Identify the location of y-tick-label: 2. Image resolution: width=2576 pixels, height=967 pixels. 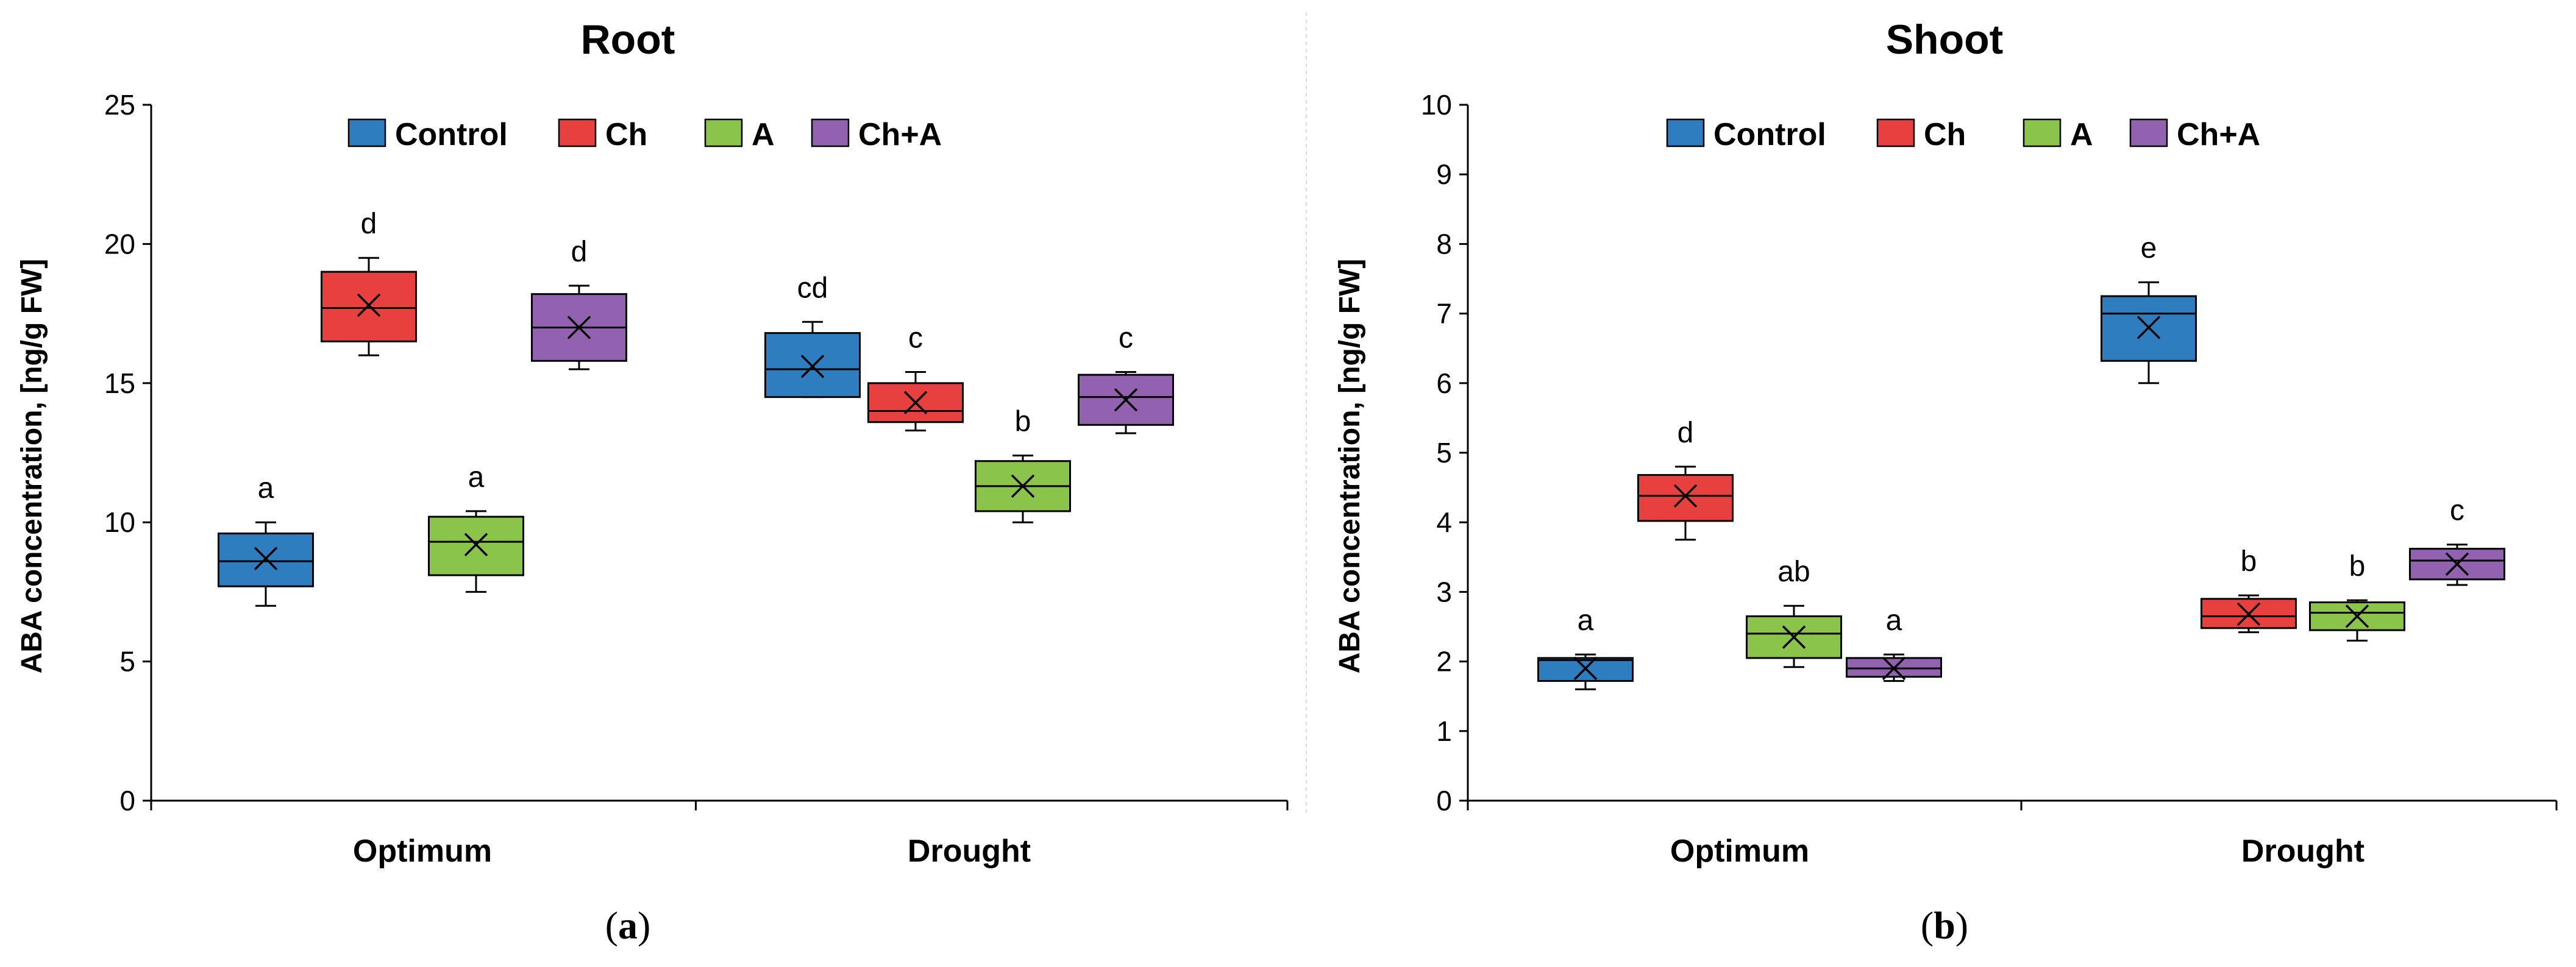
(1444, 662).